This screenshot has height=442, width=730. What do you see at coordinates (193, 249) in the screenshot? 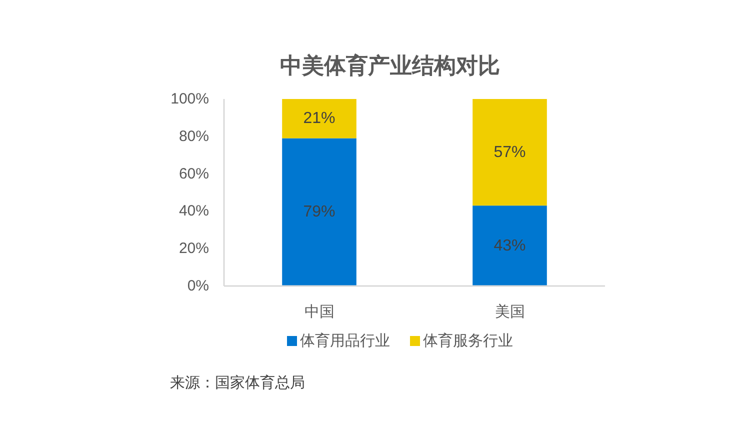
I see `y-tick-label: 20%` at bounding box center [193, 249].